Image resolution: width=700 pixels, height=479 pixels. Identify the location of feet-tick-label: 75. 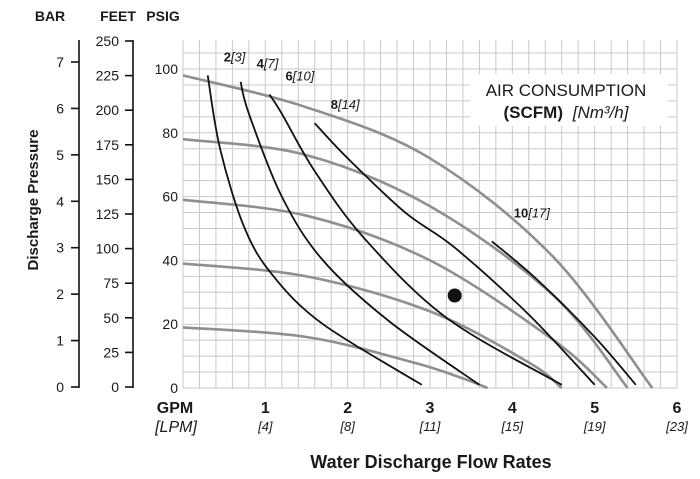
(111, 283).